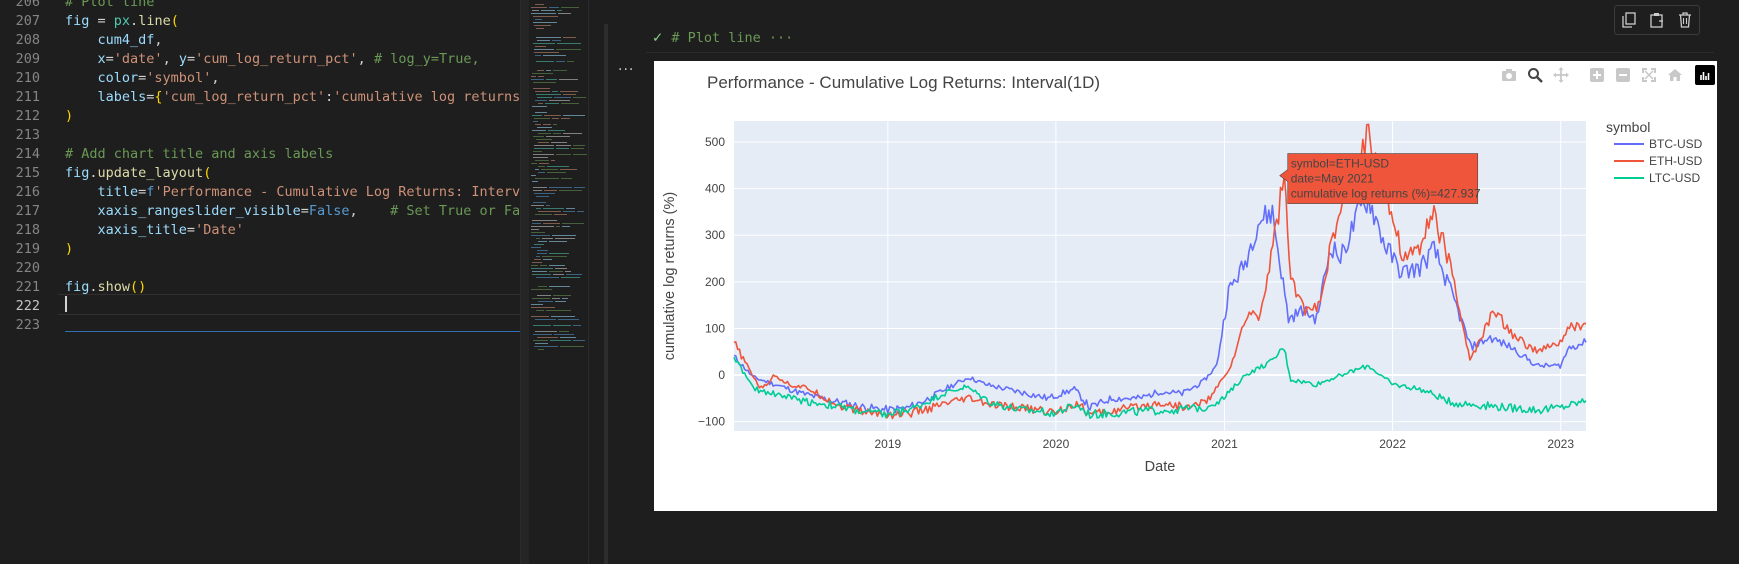  Describe the element at coordinates (260, 21) in the screenshot. I see `code-line: 207 fig = px.line(` at that location.